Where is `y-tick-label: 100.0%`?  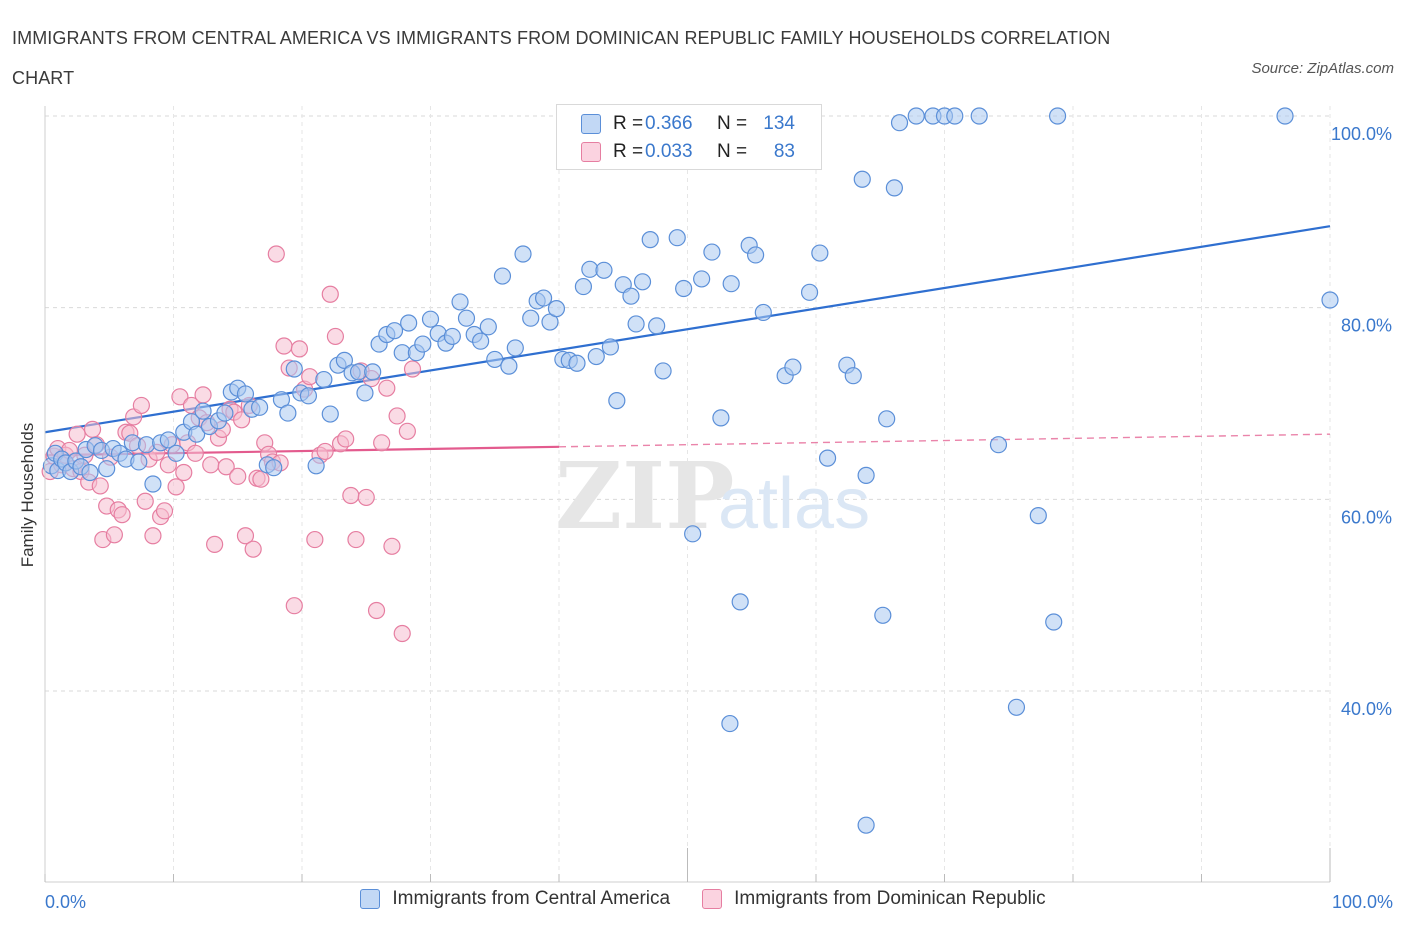 y-tick-label: 100.0% is located at coordinates (1361, 134).